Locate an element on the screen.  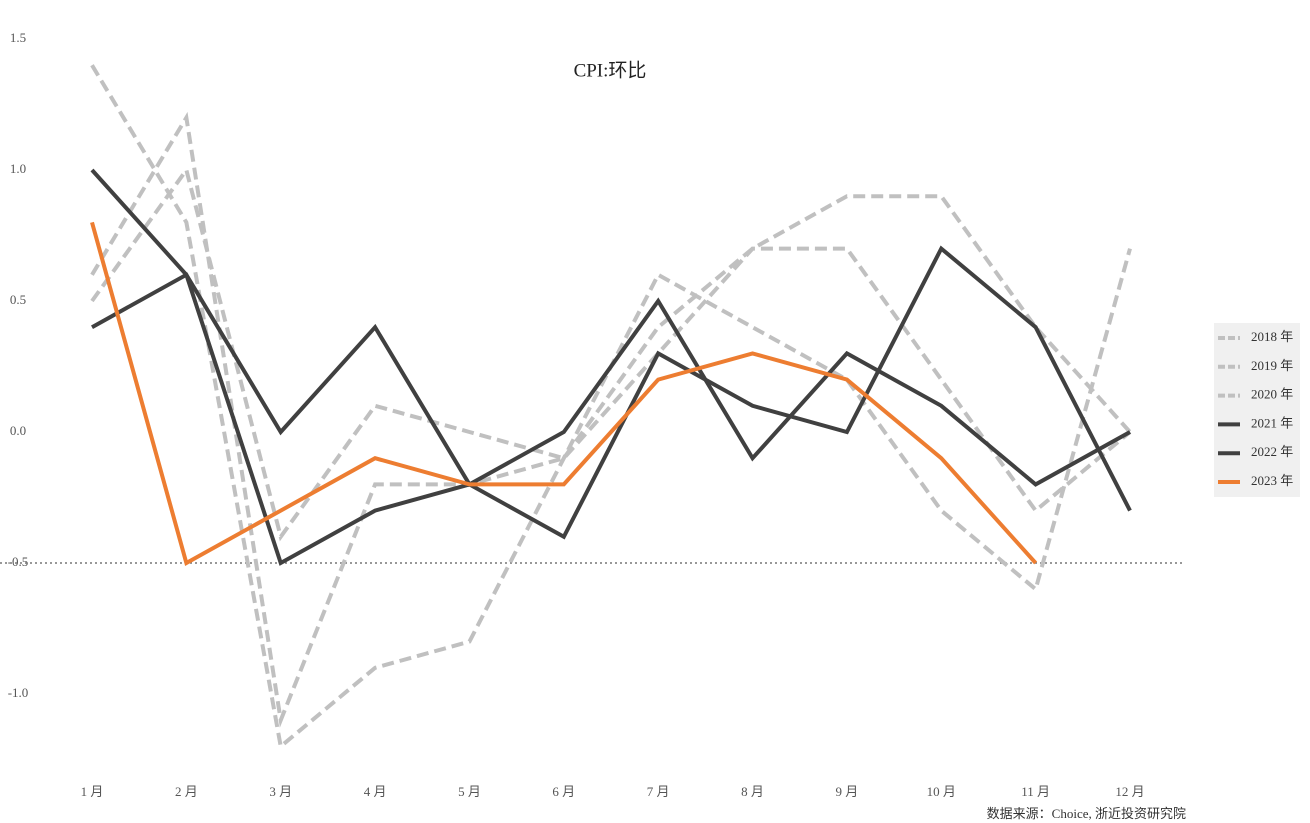
y-tick-label: -0.5 is located at coordinates (18, 561).